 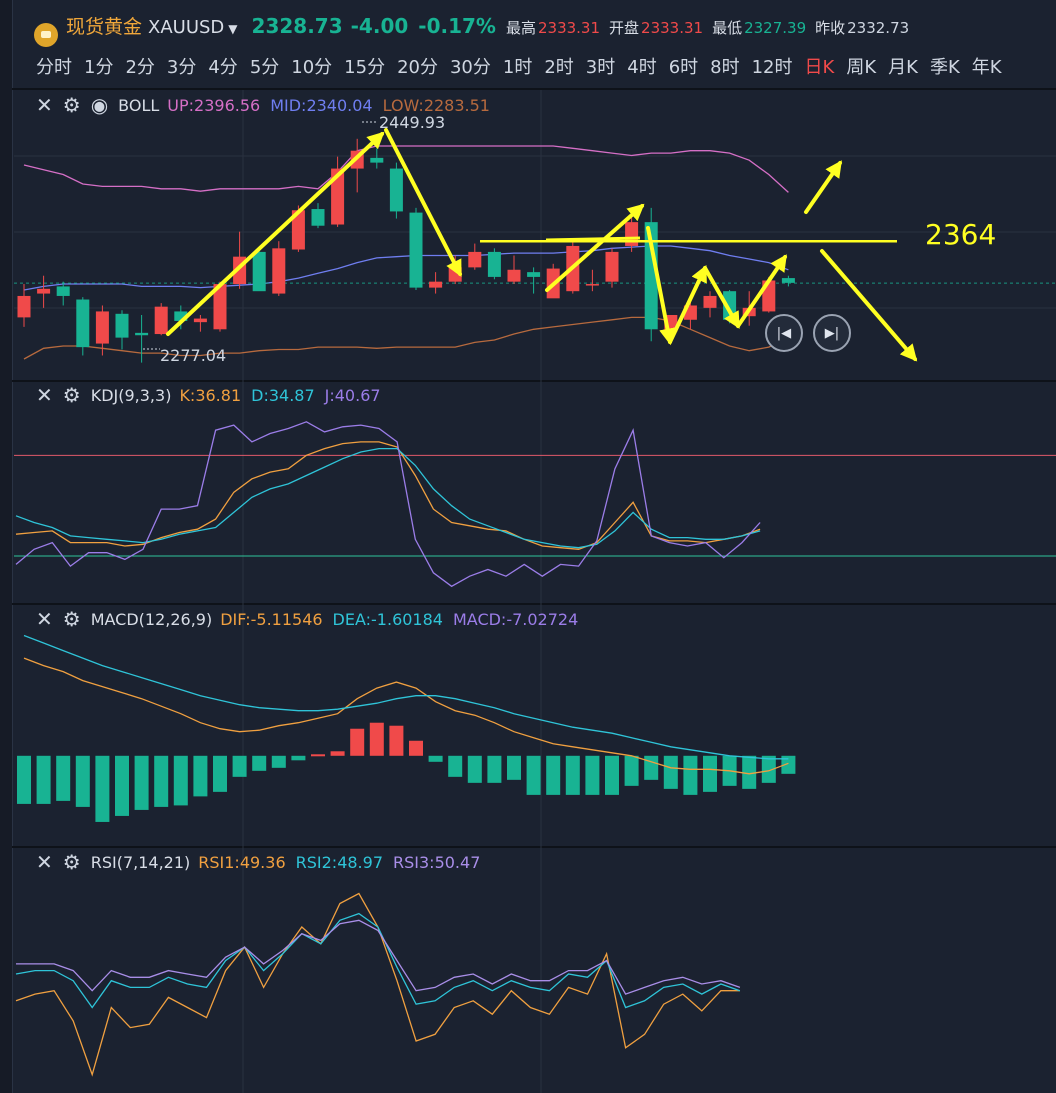 I want to click on tab-timeframe: 2时, so click(x=559, y=67).